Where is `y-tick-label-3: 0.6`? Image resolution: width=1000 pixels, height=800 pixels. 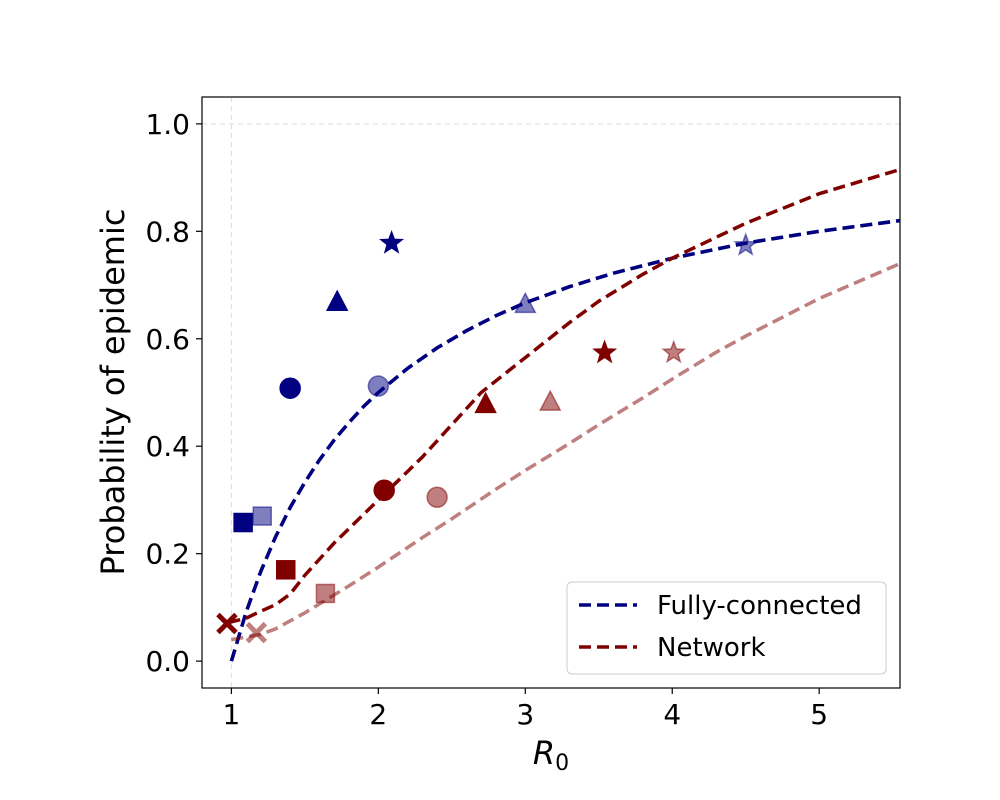 y-tick-label-3: 0.6 is located at coordinates (167, 339).